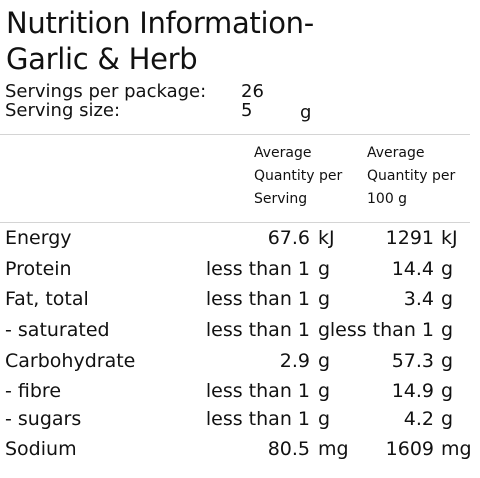 This screenshot has width=480, height=478. What do you see at coordinates (38, 269) in the screenshot?
I see `nutrient-name: Protein` at bounding box center [38, 269].